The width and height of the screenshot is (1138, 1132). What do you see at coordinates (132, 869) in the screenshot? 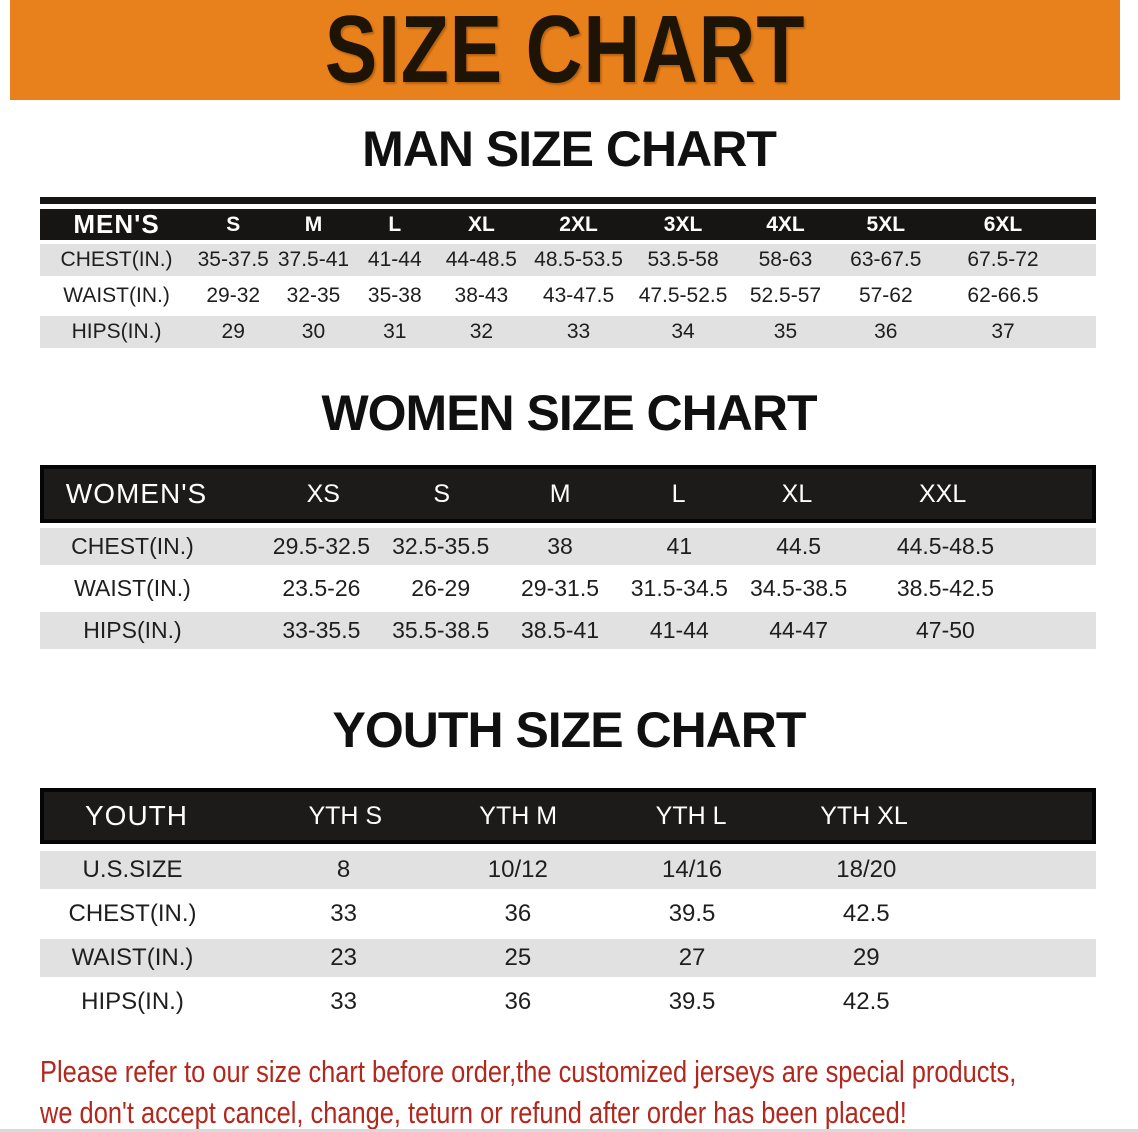
I see `row-label: U.S.SIZE` at bounding box center [132, 869].